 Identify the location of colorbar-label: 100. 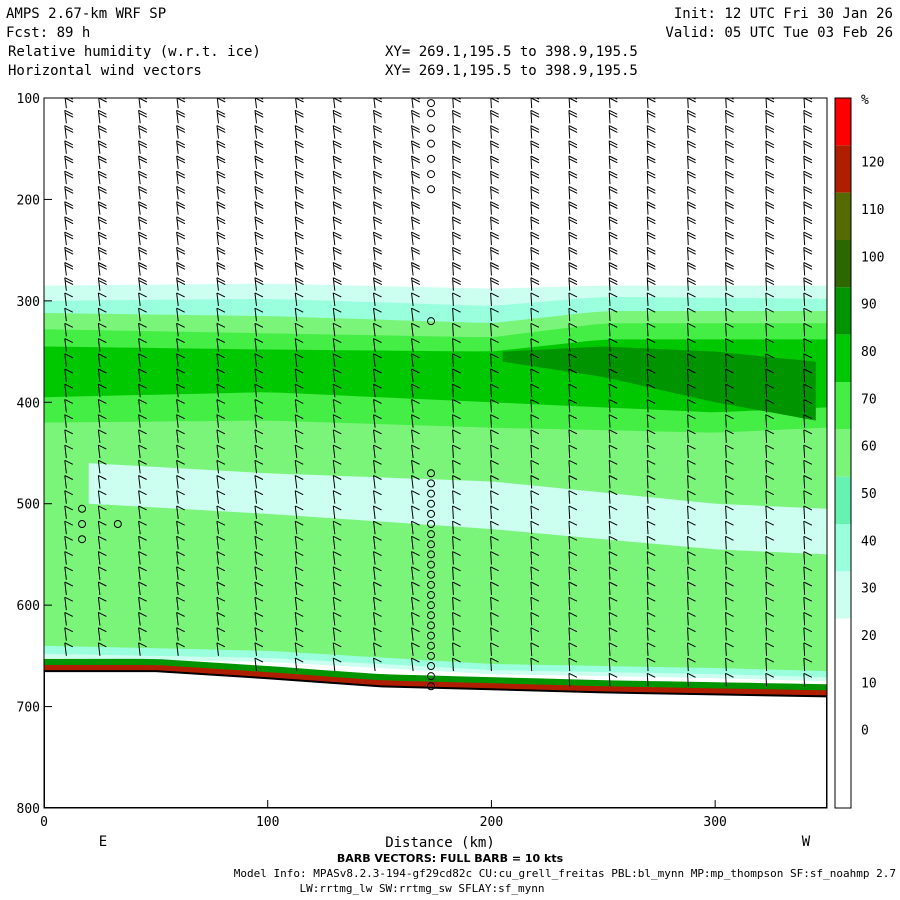
(872, 257).